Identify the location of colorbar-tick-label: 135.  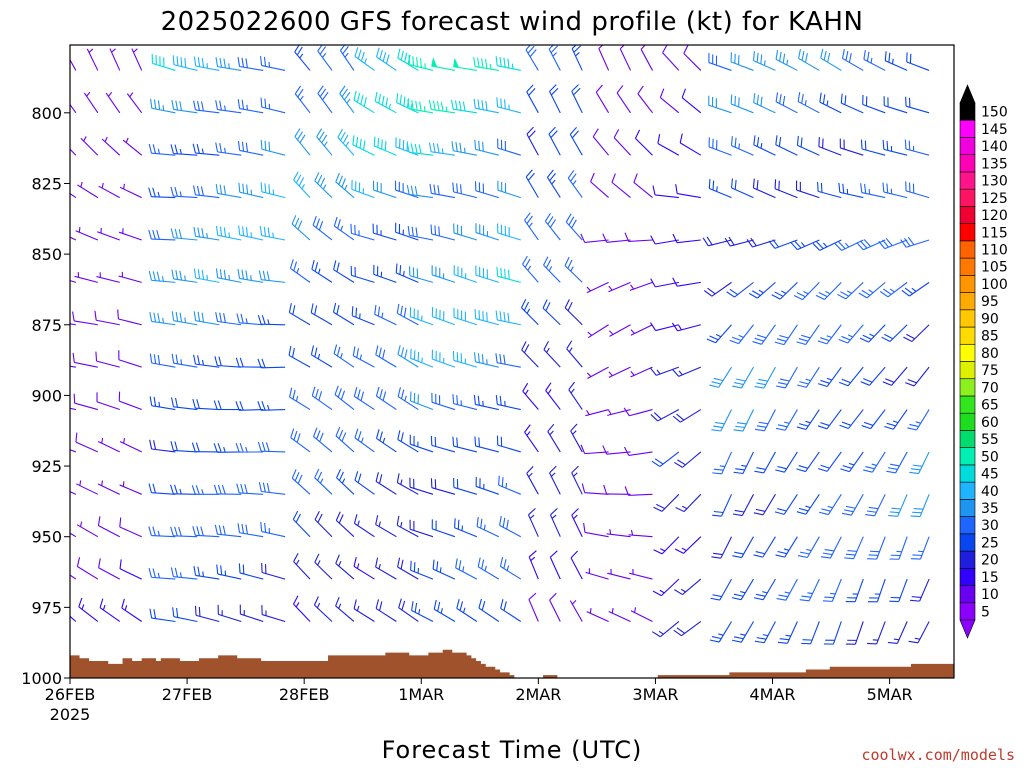
(994, 164).